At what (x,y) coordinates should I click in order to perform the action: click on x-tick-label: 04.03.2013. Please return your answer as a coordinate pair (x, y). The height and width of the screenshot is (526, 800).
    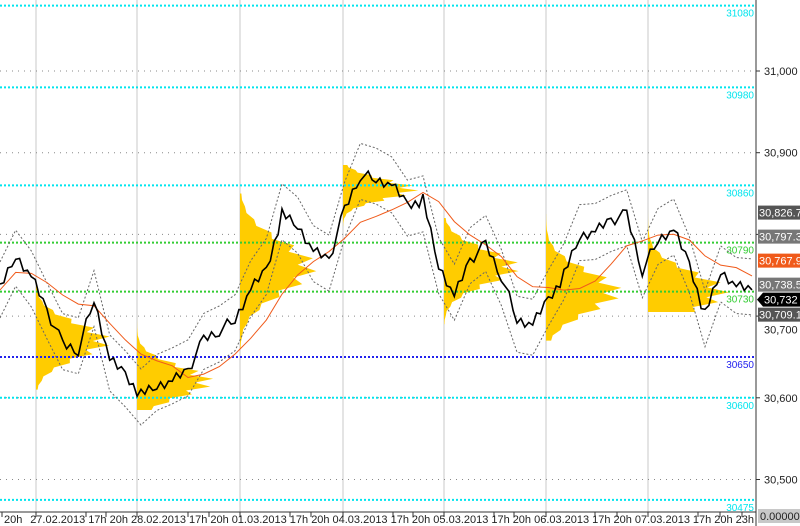
    Looking at the image, I should click on (360, 520).